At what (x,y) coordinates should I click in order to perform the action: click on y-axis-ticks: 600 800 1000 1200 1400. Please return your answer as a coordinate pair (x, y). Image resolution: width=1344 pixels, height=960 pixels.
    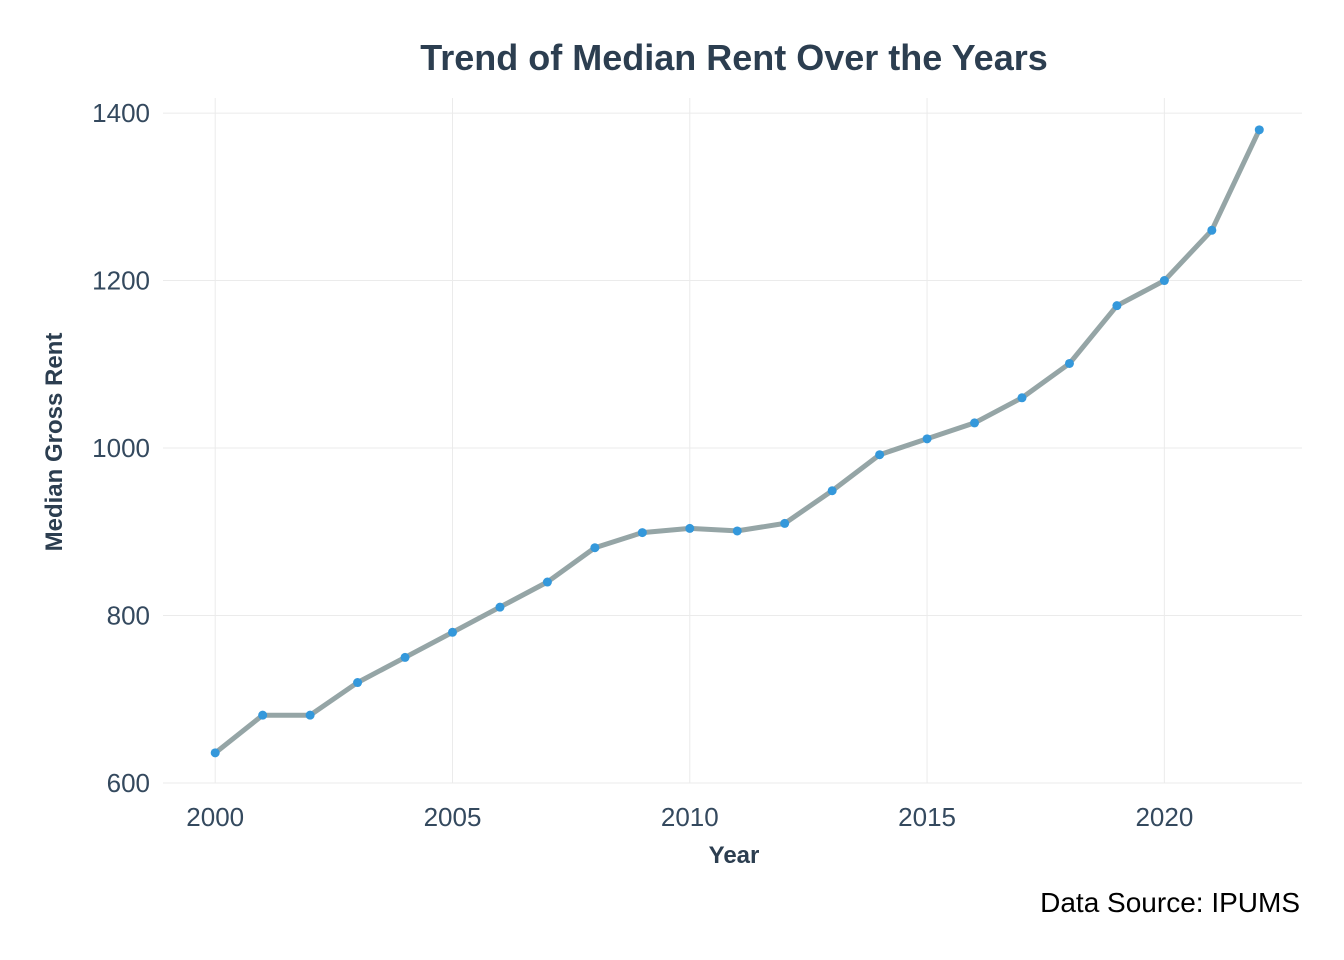
    Looking at the image, I should click on (121, 448).